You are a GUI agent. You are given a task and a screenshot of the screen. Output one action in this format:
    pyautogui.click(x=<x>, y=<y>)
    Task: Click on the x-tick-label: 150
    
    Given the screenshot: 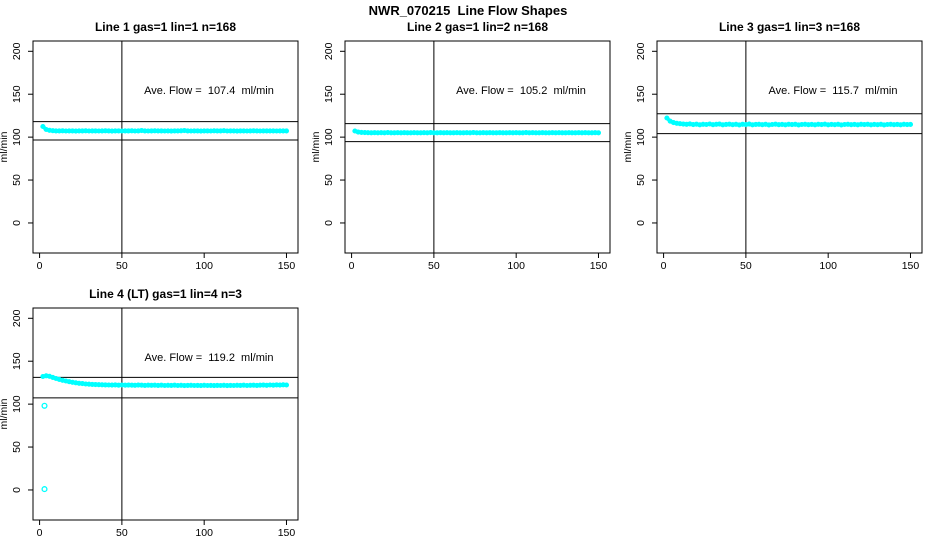 What is the action you would take?
    pyautogui.click(x=911, y=266)
    